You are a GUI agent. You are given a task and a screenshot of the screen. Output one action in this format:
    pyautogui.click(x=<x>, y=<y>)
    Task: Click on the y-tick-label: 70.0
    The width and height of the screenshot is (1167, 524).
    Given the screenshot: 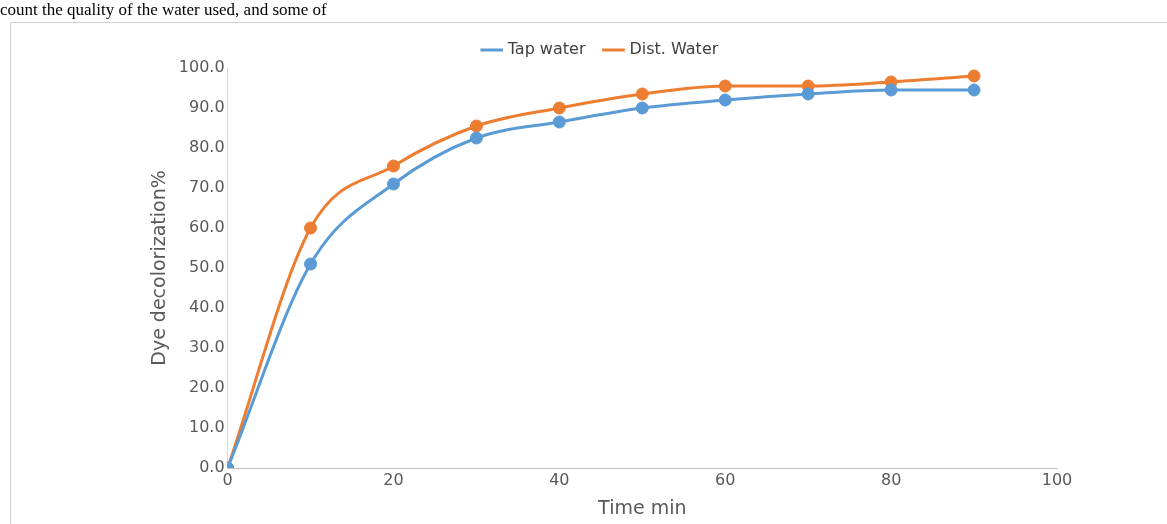 What is the action you would take?
    pyautogui.click(x=206, y=187)
    